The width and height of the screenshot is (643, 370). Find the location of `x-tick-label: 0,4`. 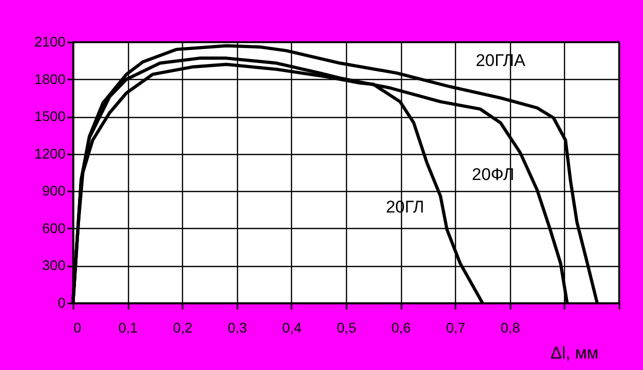

x-tick-label: 0,4 is located at coordinates (292, 328).